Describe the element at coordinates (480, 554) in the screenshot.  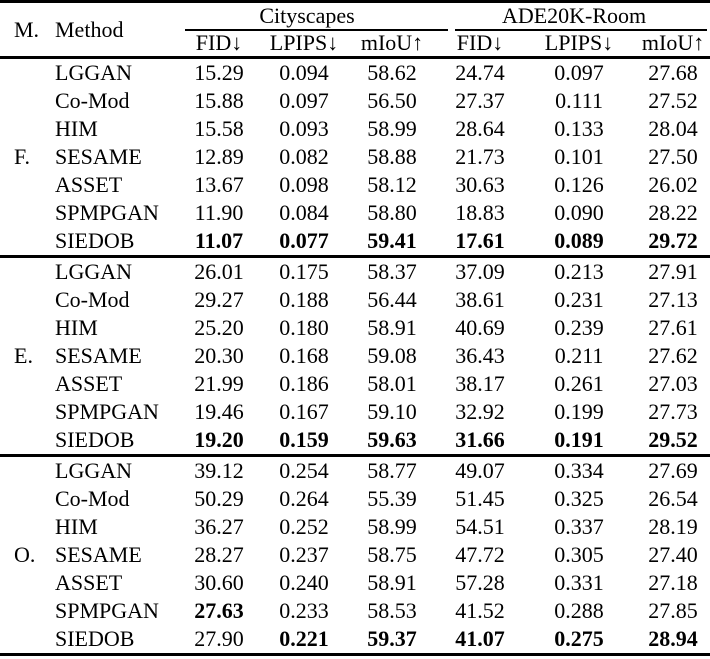
I see `value-cell: 47.72` at that location.